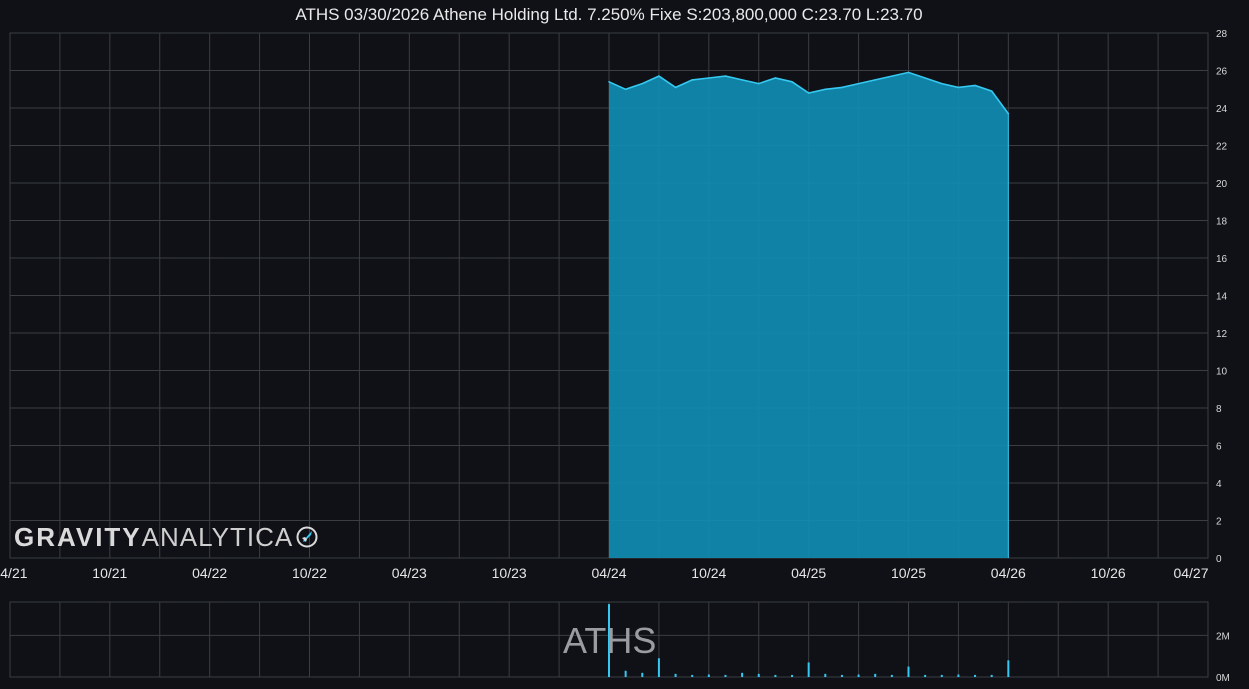 The image size is (1249, 689). What do you see at coordinates (1223, 636) in the screenshot?
I see `vol-y-tick-label: 2M` at bounding box center [1223, 636].